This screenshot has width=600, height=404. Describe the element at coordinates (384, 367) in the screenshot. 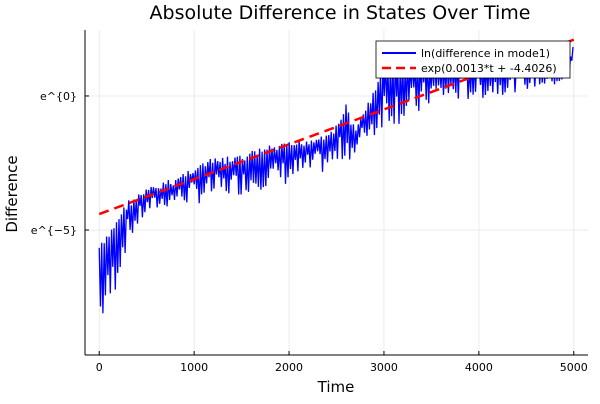

I see `x-tick-label: 3000` at that location.